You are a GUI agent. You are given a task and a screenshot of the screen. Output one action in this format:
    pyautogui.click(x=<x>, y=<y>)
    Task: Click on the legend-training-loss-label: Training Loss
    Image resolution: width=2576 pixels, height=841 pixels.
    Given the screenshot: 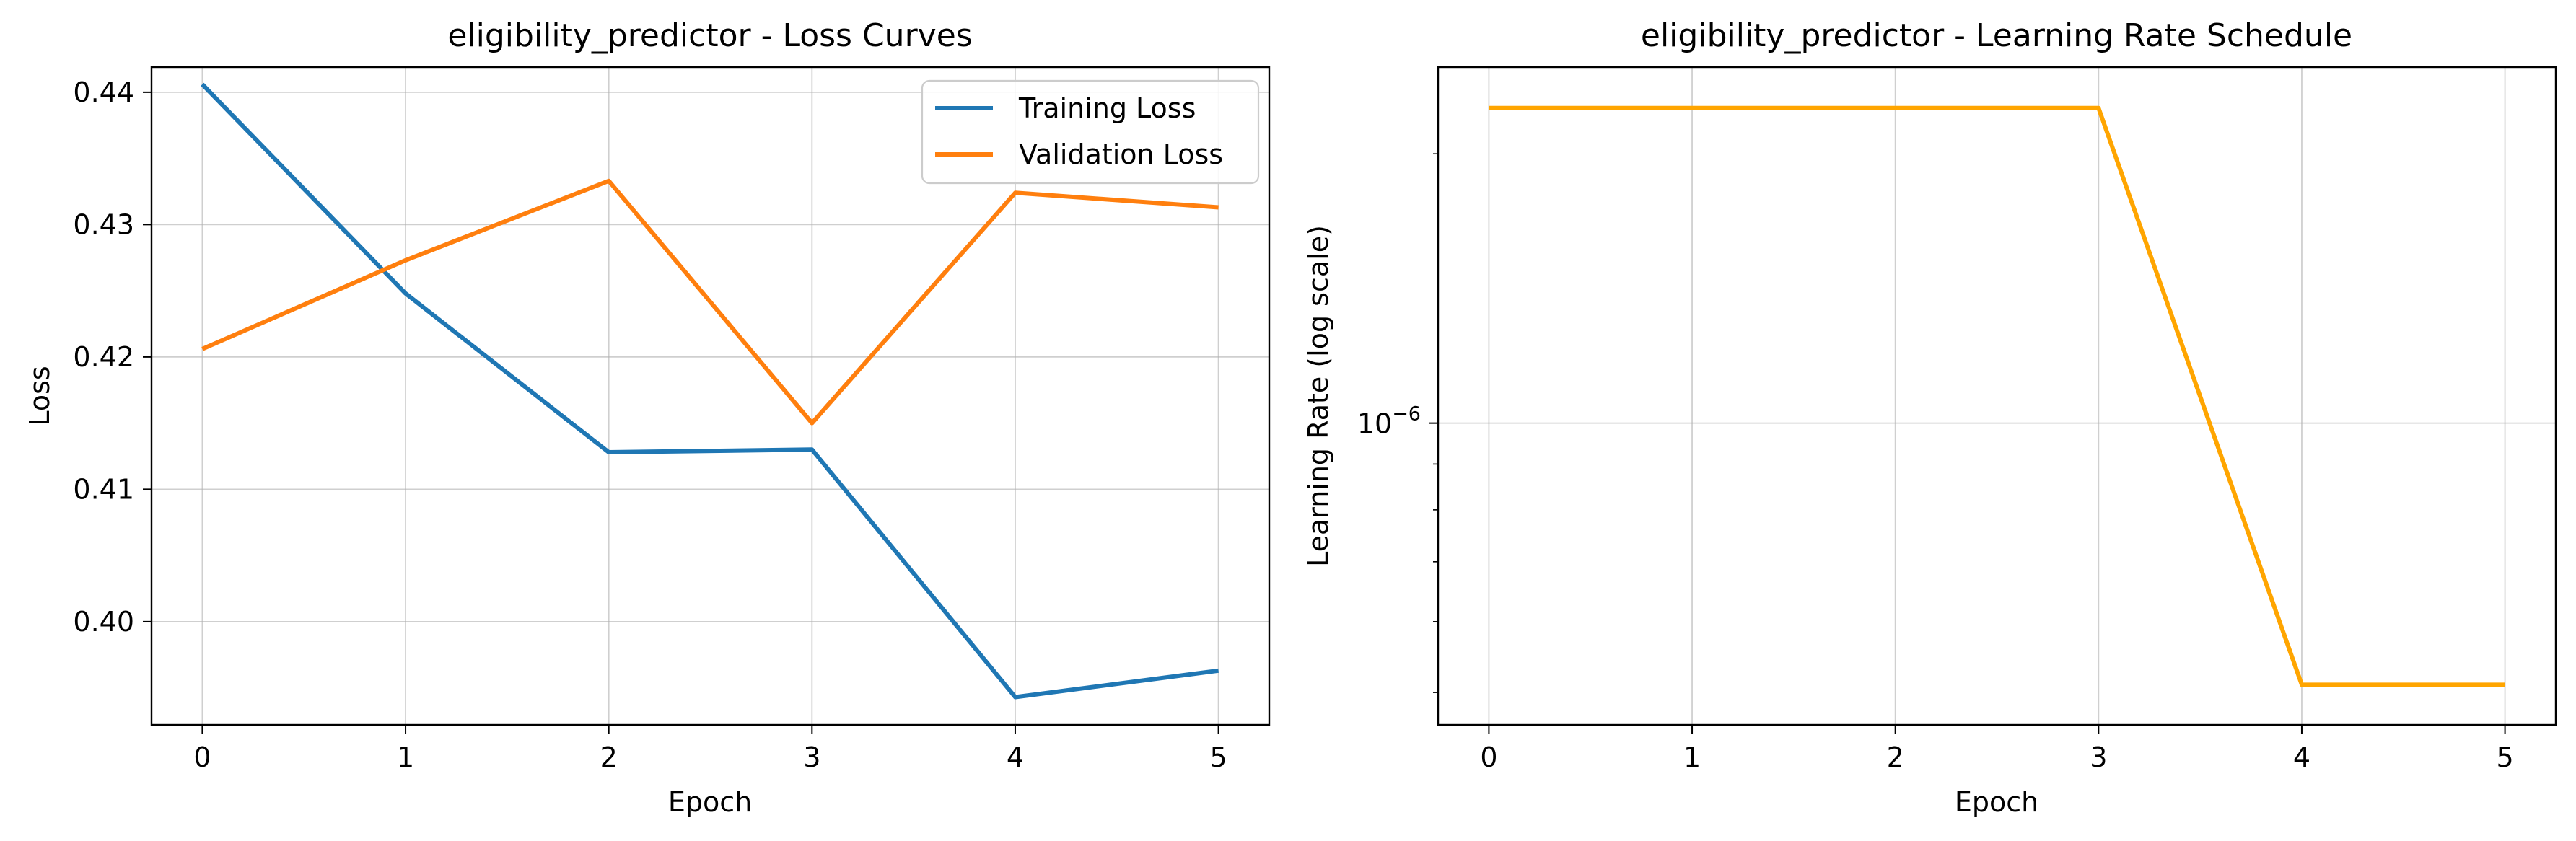 What is the action you would take?
    pyautogui.click(x=1107, y=108)
    